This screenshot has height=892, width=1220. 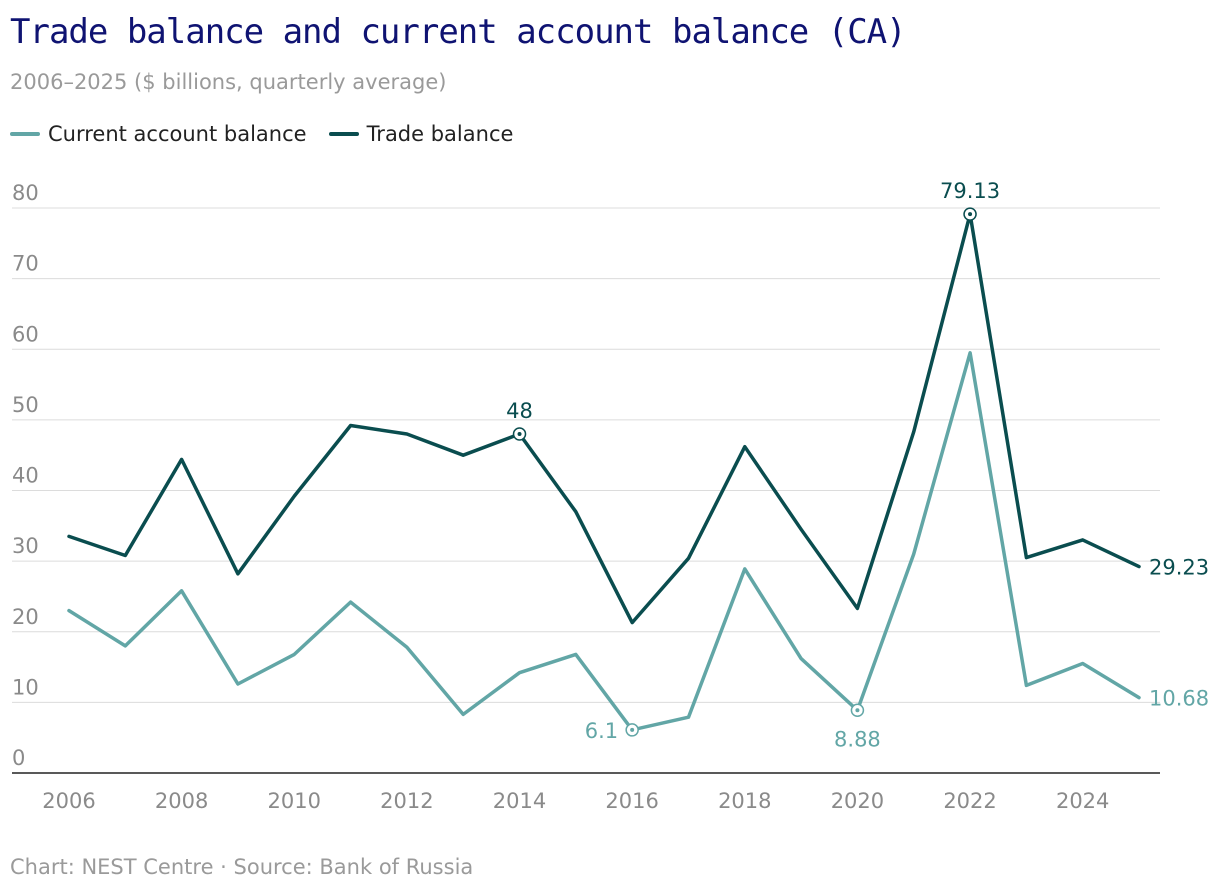 I want to click on data-marker-dot-current-account-2016, so click(x=632, y=729).